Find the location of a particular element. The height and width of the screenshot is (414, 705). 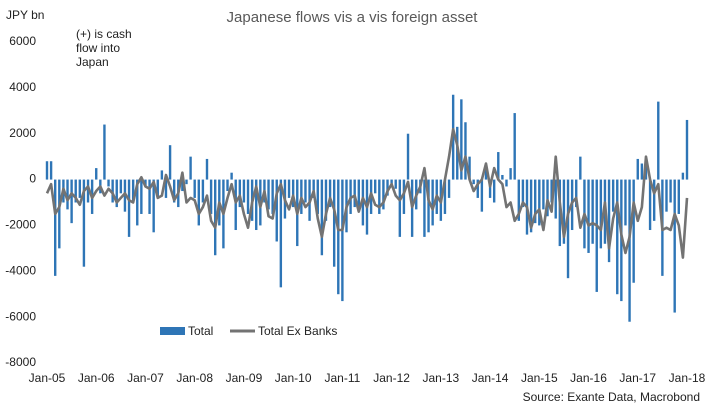

x-tick-label: Jan-10 is located at coordinates (293, 378).